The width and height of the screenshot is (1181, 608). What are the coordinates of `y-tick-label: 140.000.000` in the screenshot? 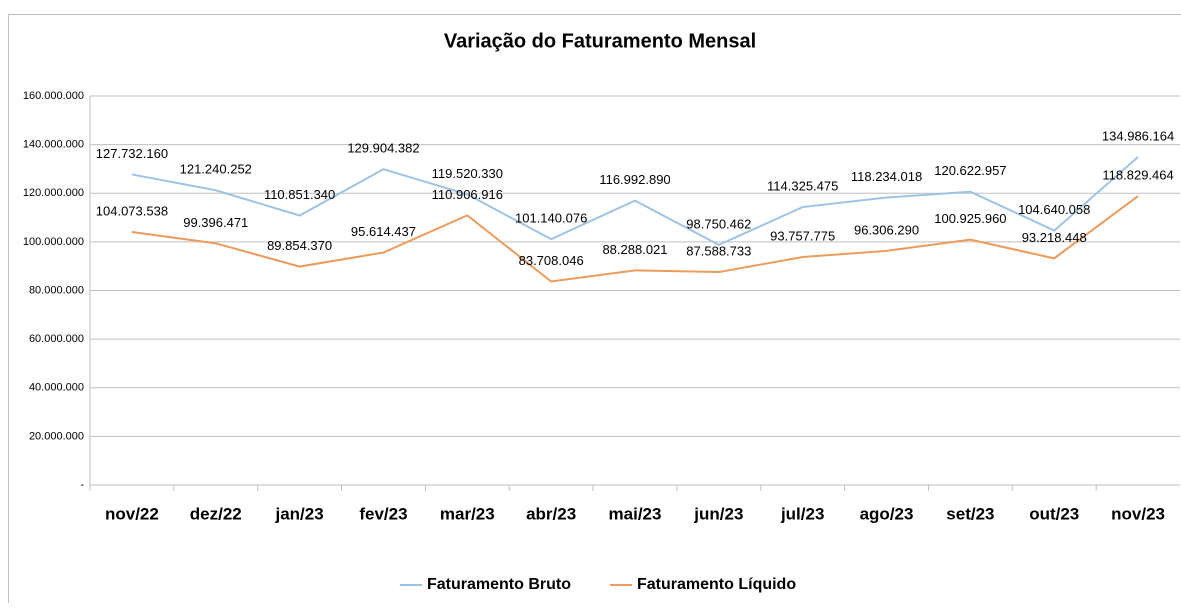 It's located at (53, 145).